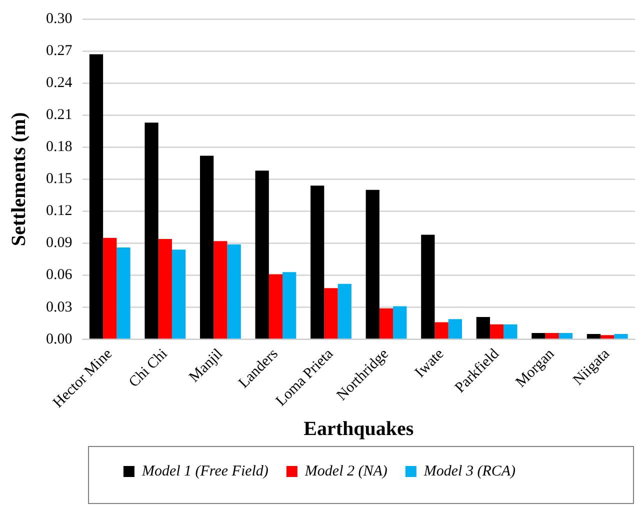  What do you see at coordinates (59, 275) in the screenshot?
I see `y-tick-label: 0.06` at bounding box center [59, 275].